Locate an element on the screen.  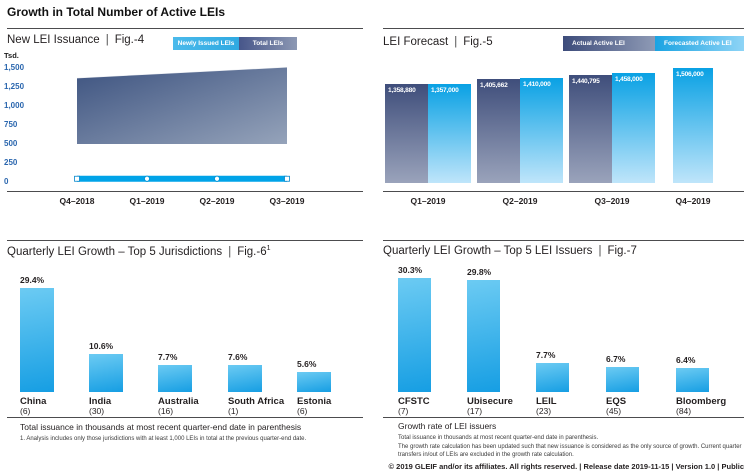
fig4-x-label: Q4–2018 is located at coordinates (77, 201).